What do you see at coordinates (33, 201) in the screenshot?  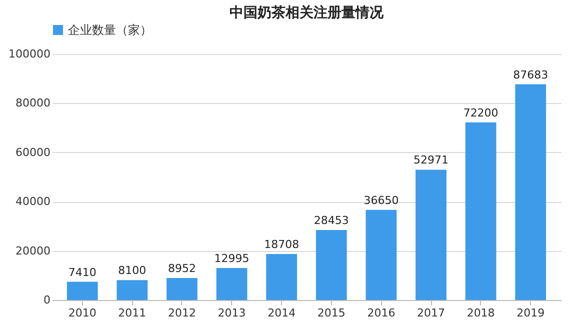 I see `y-tick-label: 40000` at bounding box center [33, 201].